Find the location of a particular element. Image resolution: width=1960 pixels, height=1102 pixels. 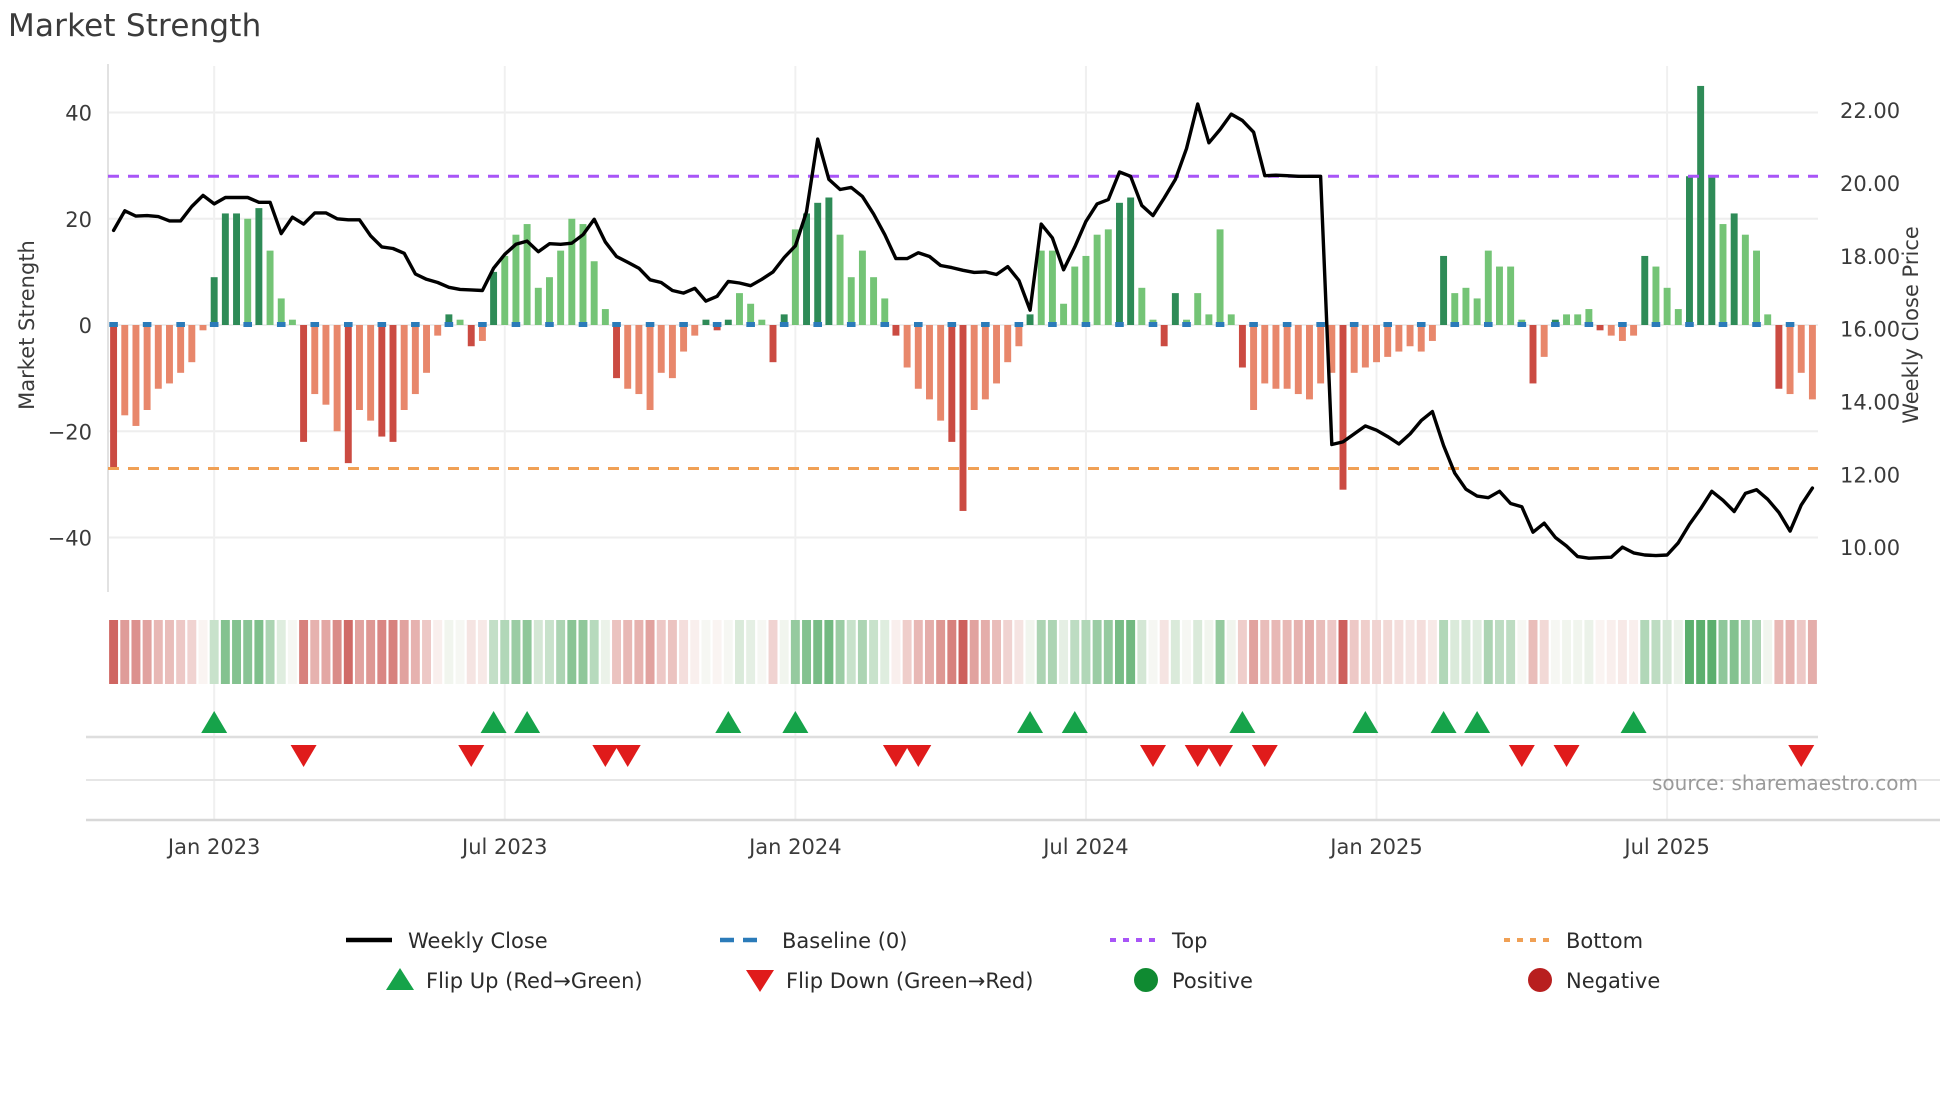

legend-label: Flip Up (Red→Green) is located at coordinates (534, 981).